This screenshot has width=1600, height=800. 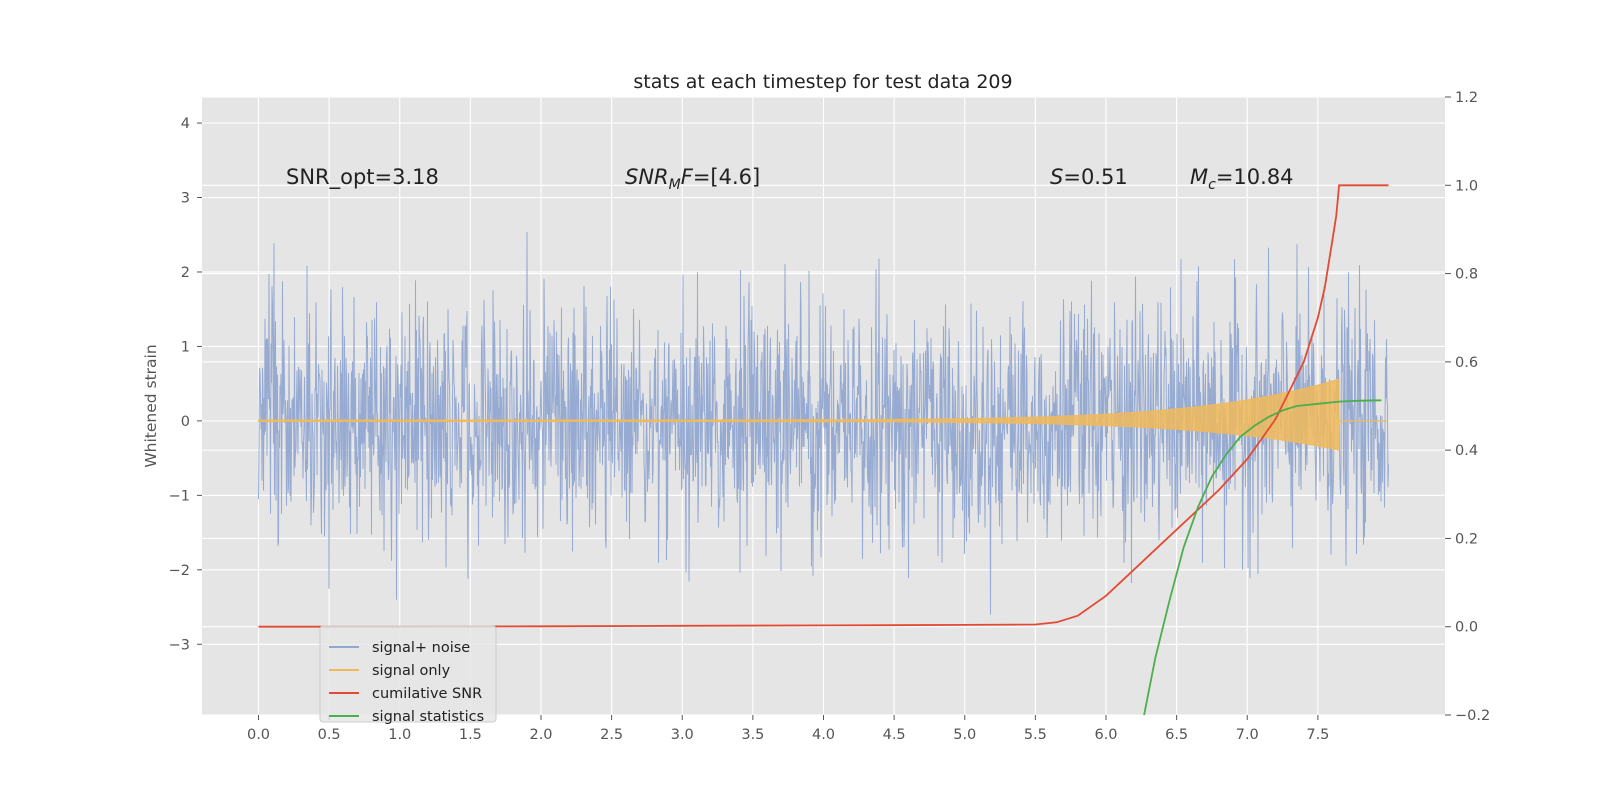 I want to click on y2-tick-label: 1.2, so click(x=1466, y=98).